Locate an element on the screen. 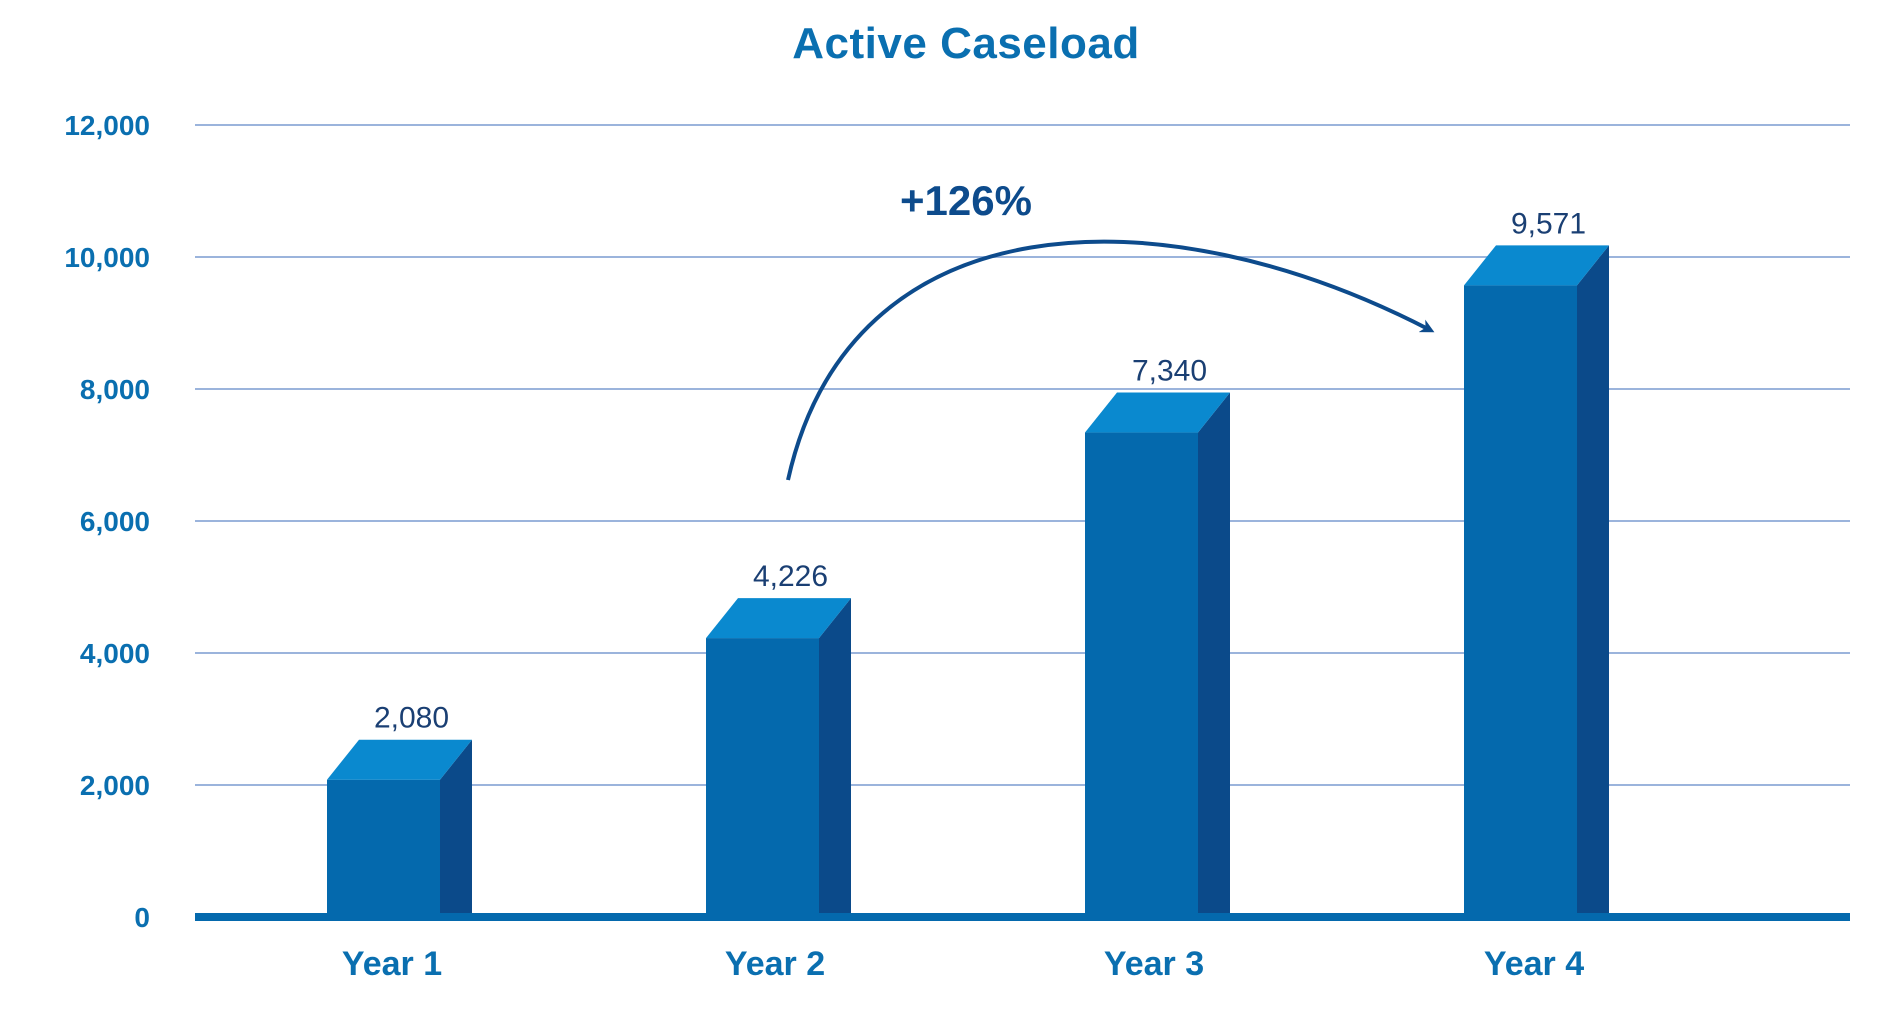 This screenshot has width=1882, height=1021. growth-annotation: +126% is located at coordinates (1110, 329).